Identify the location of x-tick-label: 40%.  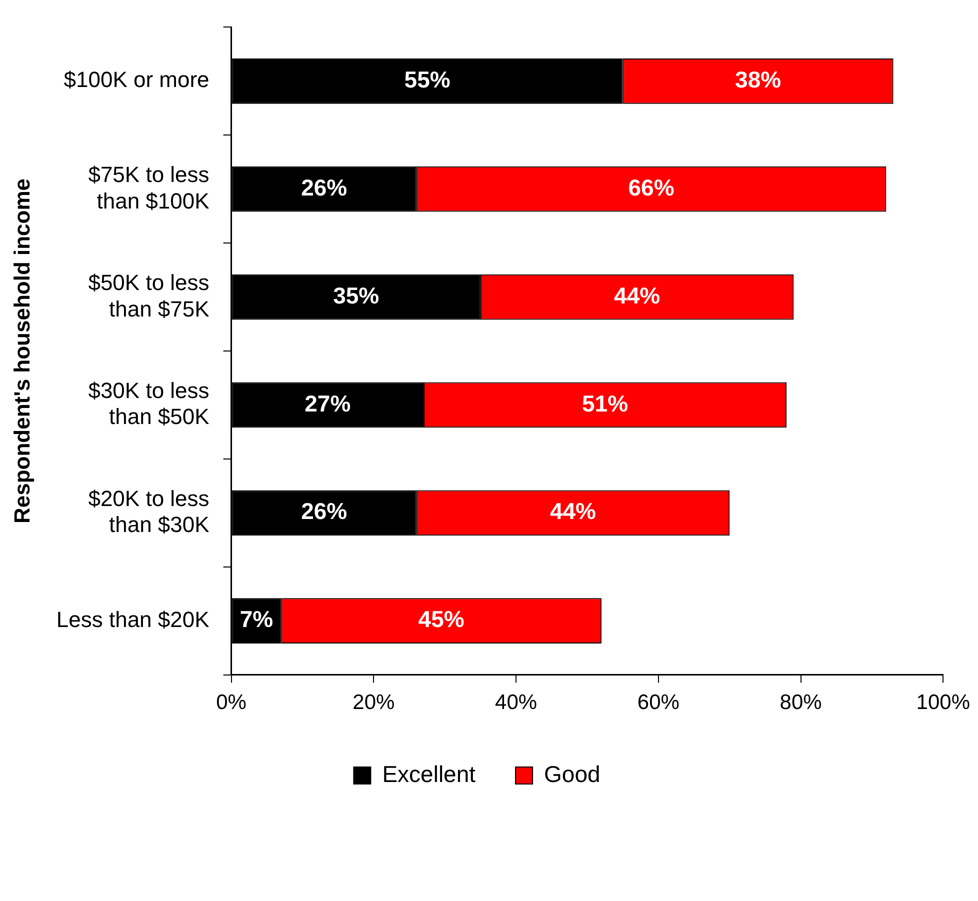
(516, 702).